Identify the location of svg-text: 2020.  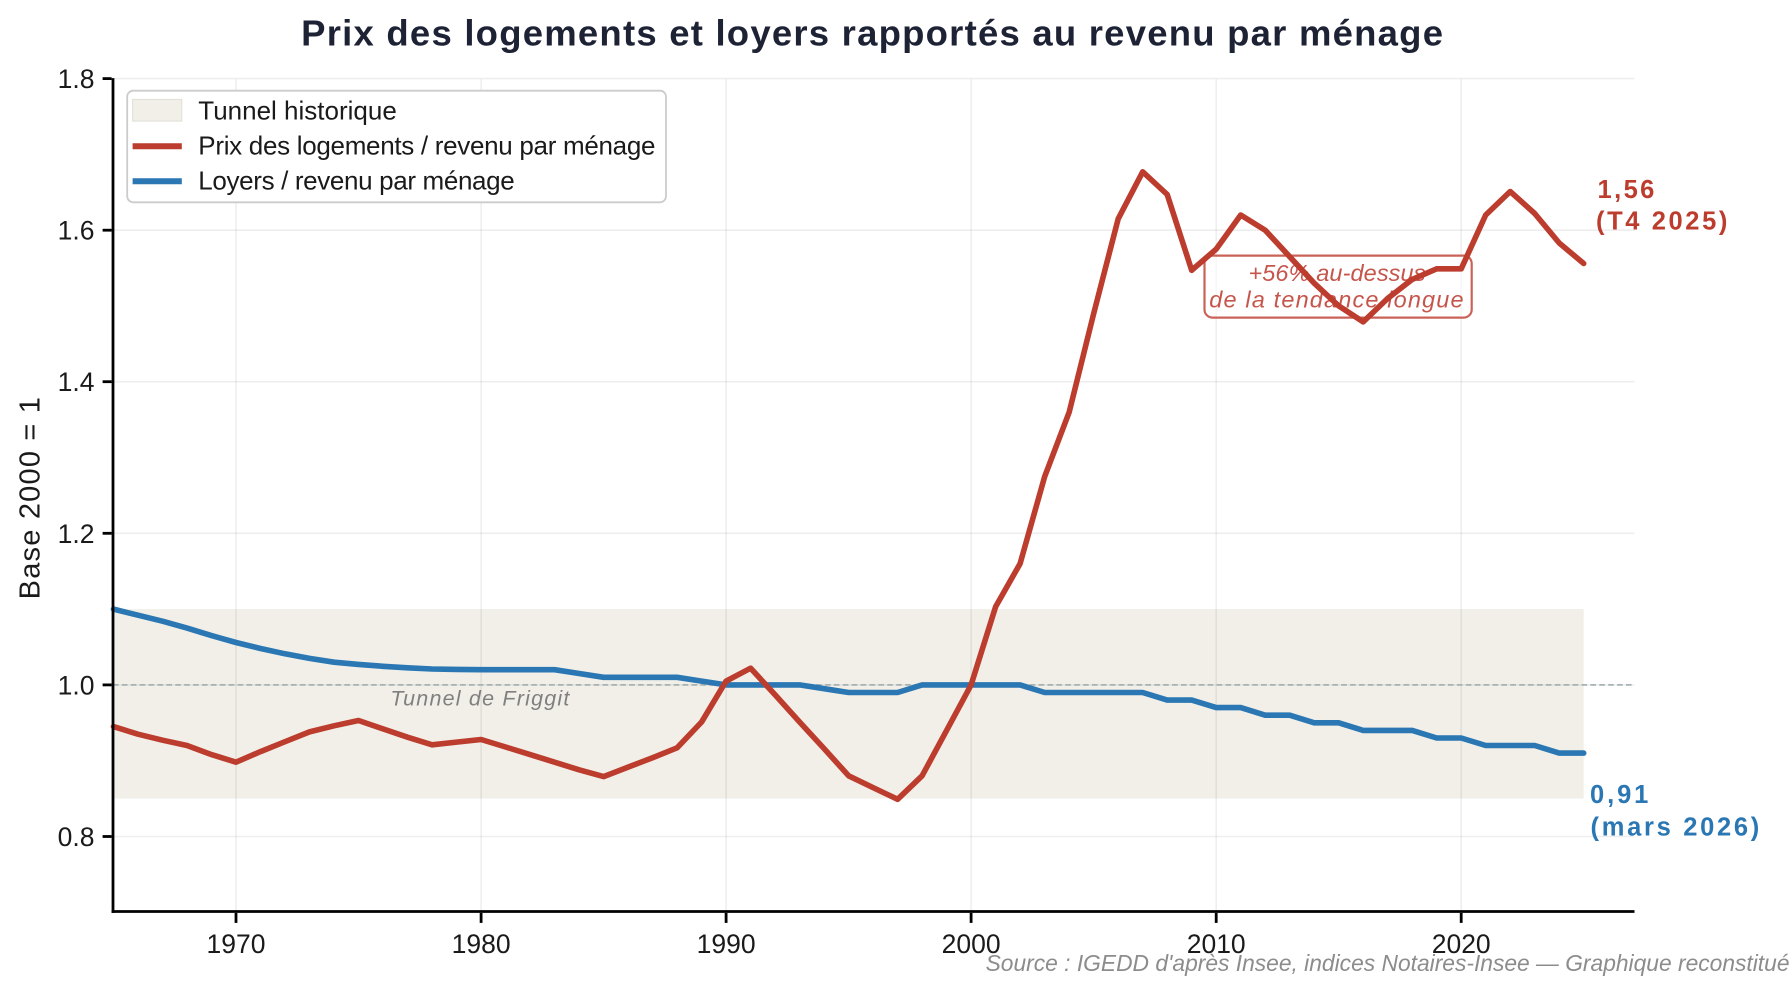
(1461, 944).